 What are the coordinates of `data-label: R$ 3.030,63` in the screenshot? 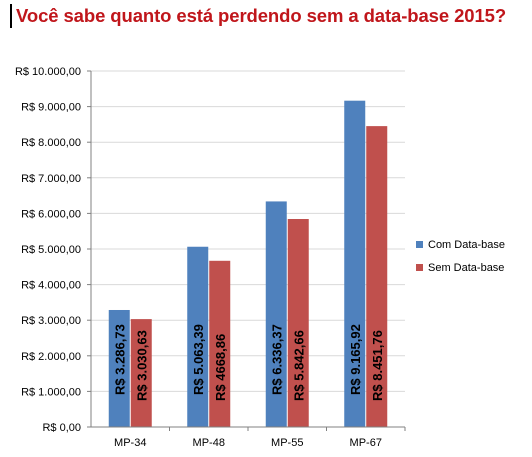 It's located at (141, 365).